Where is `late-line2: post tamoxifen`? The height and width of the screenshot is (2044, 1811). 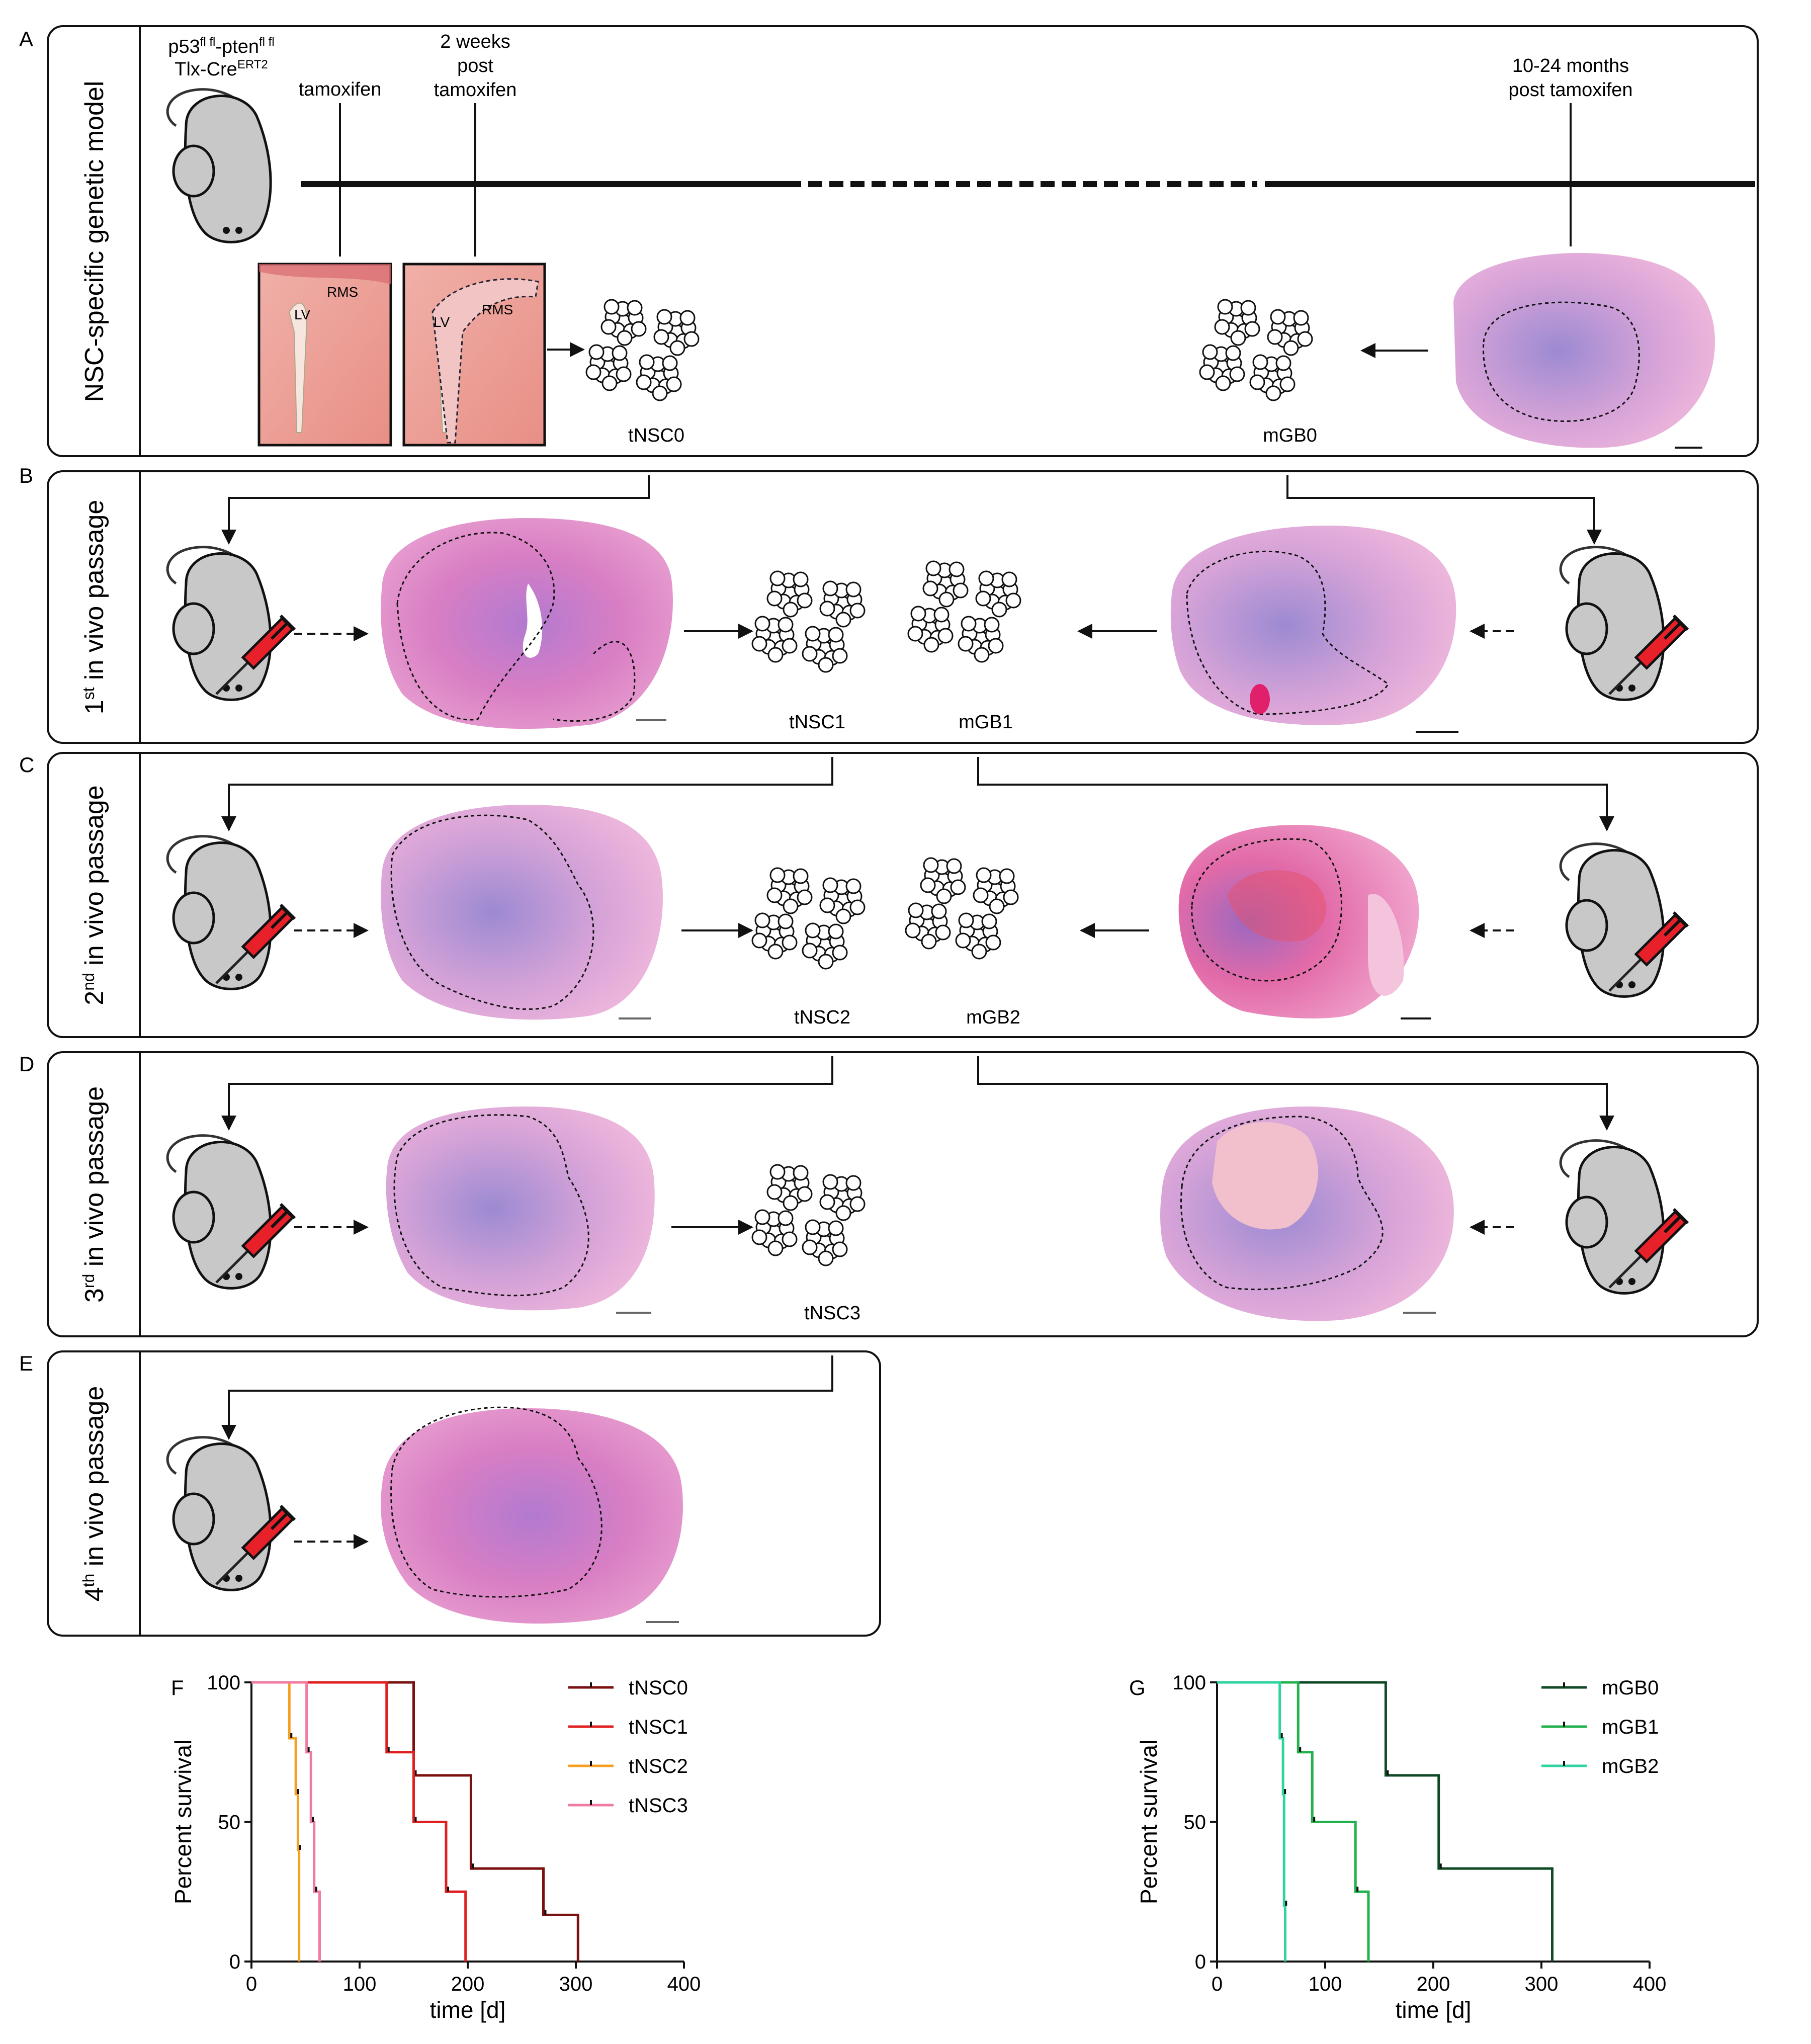
late-line2: post tamoxifen is located at coordinates (1570, 90).